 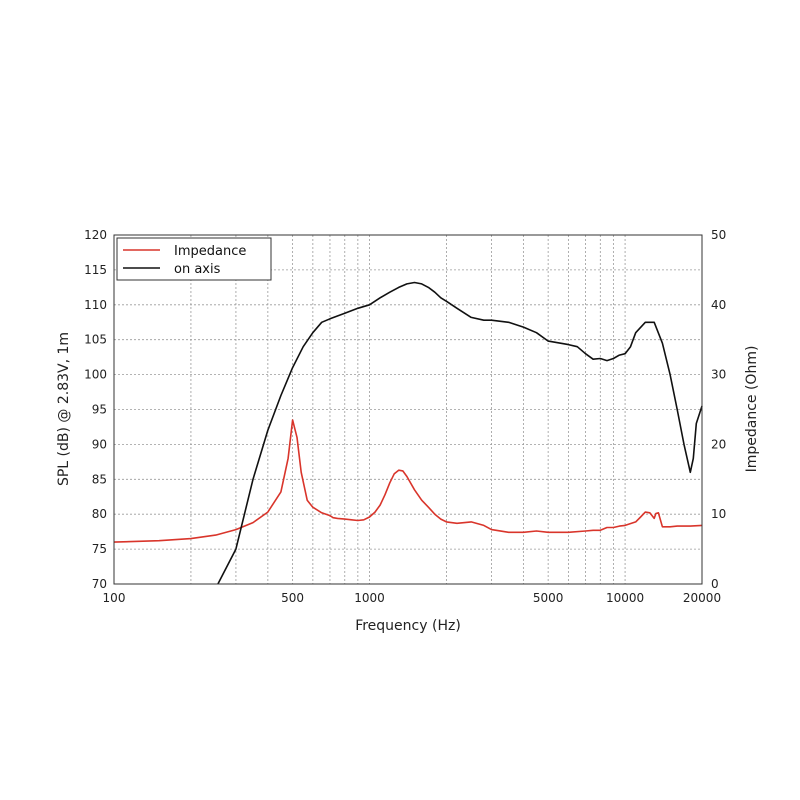 I want to click on y-left-axis-title: SPL (dB) @ 2.83V, 1m, so click(x=64, y=409).